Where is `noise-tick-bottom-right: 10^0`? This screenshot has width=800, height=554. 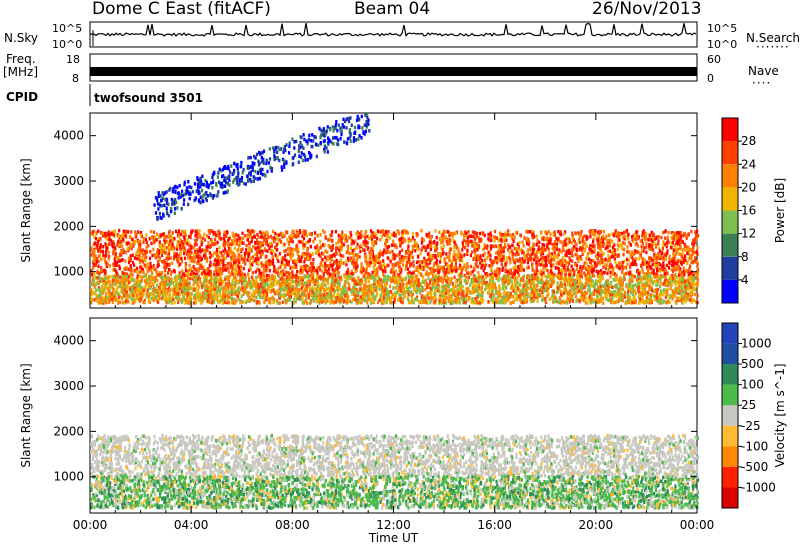 noise-tick-bottom-right: 10^0 is located at coordinates (722, 44).